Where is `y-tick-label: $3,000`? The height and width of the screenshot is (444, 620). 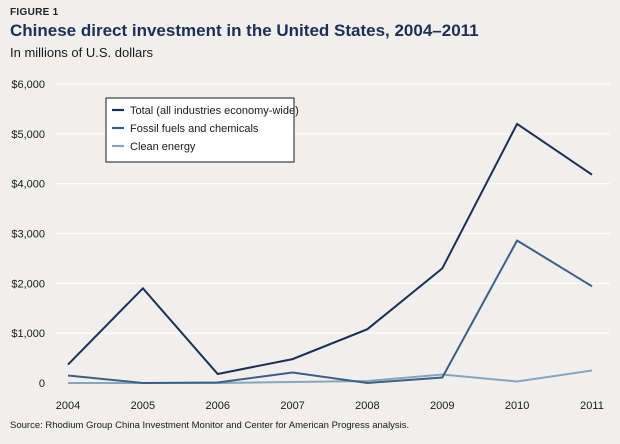 y-tick-label: $3,000 is located at coordinates (28, 235).